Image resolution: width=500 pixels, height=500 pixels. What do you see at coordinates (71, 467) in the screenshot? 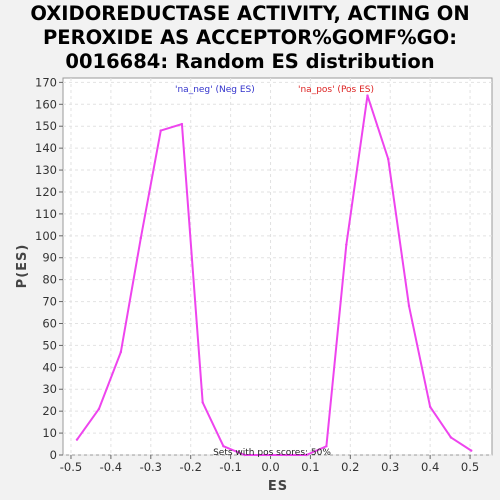
I see `x-tick-label: -0.5` at bounding box center [71, 467].